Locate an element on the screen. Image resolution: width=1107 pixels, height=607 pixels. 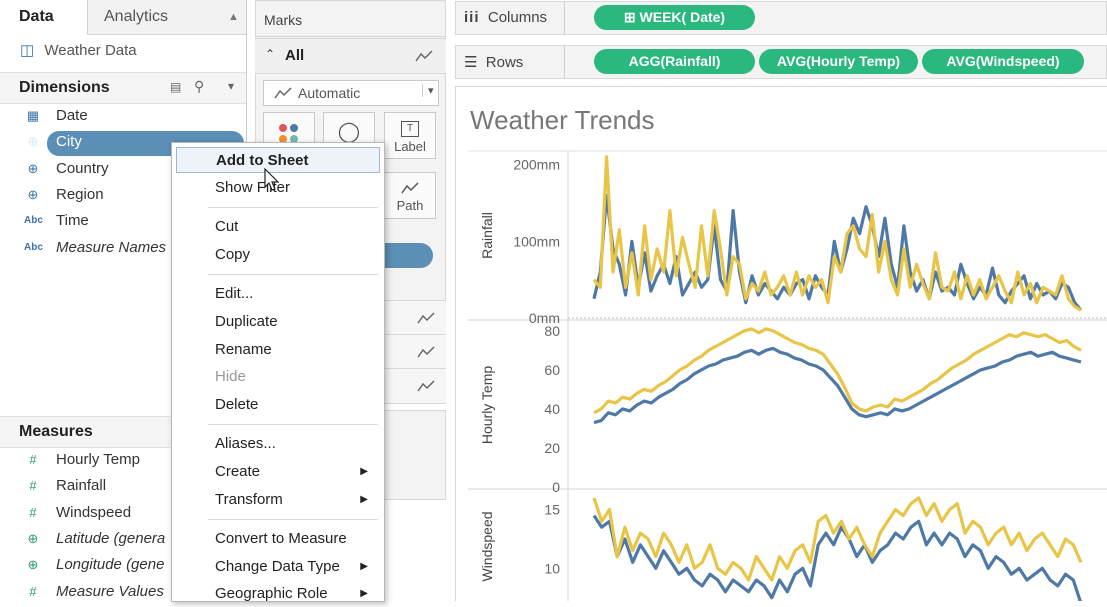
y-tick-label: 200mm is located at coordinates (536, 165).